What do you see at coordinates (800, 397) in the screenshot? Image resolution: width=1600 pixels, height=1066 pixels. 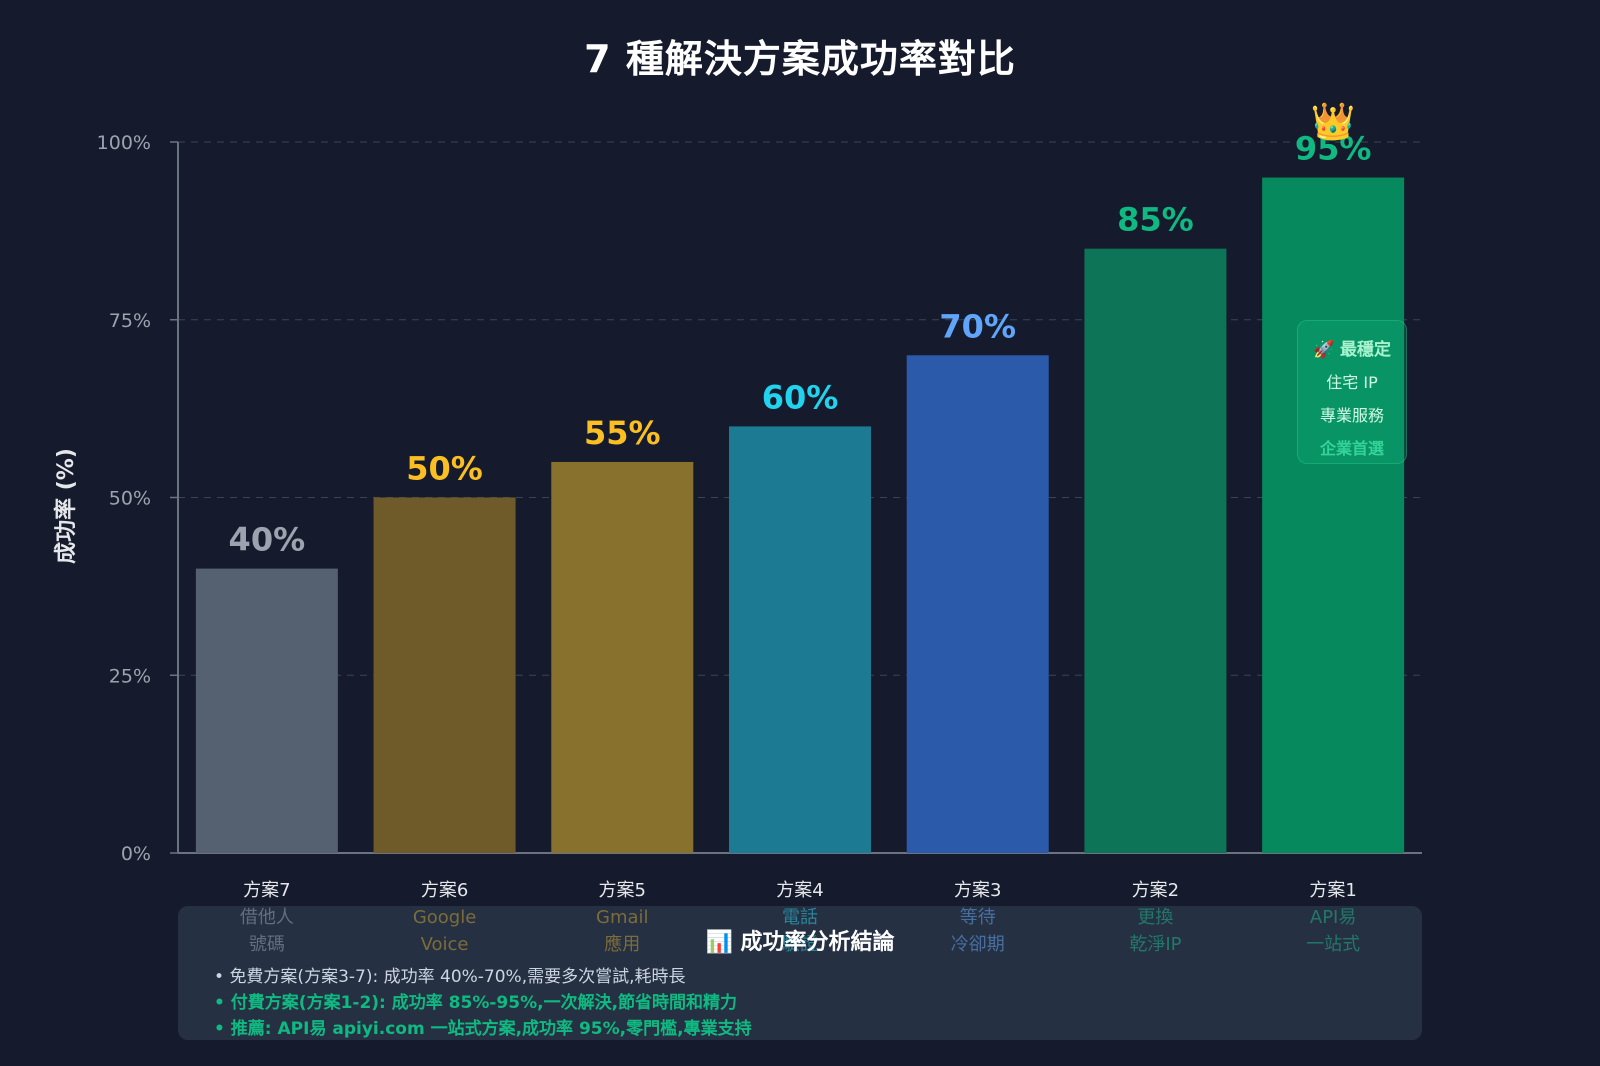 I see `bar-value-label: 60%` at bounding box center [800, 397].